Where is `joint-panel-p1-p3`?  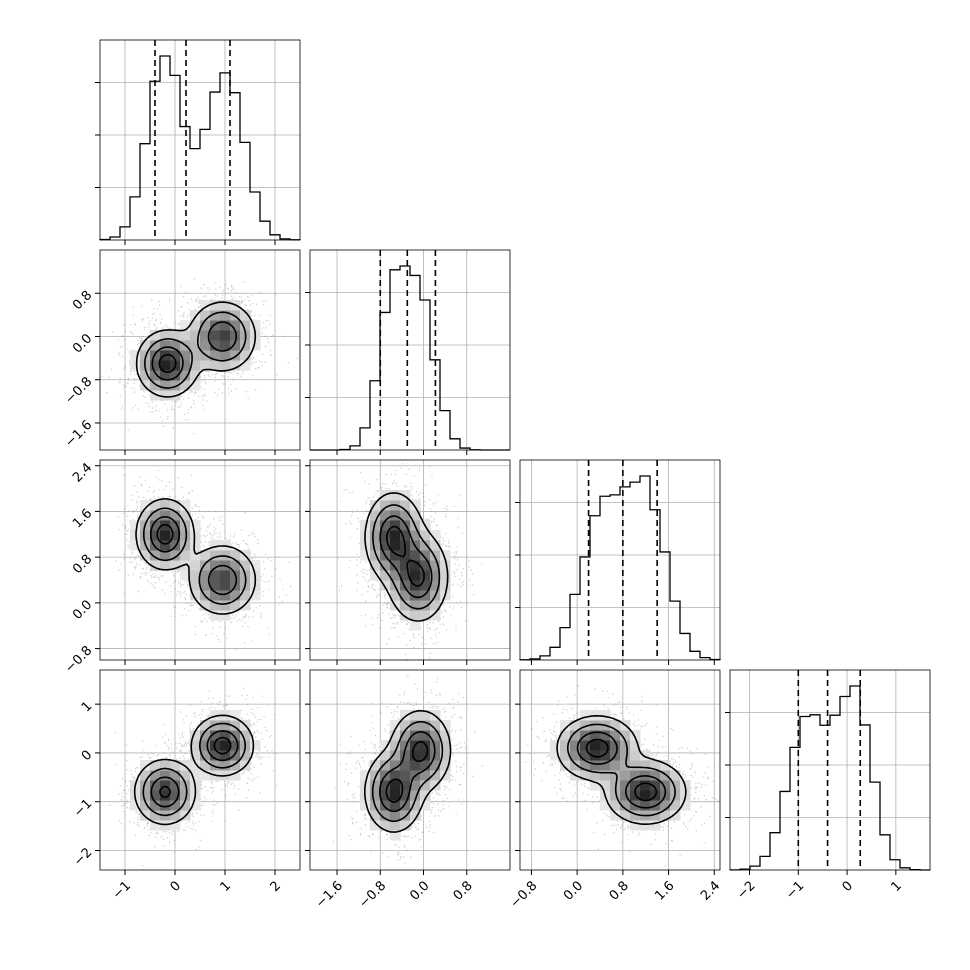
joint-panel-p1-p3 is located at coordinates (198, 562).